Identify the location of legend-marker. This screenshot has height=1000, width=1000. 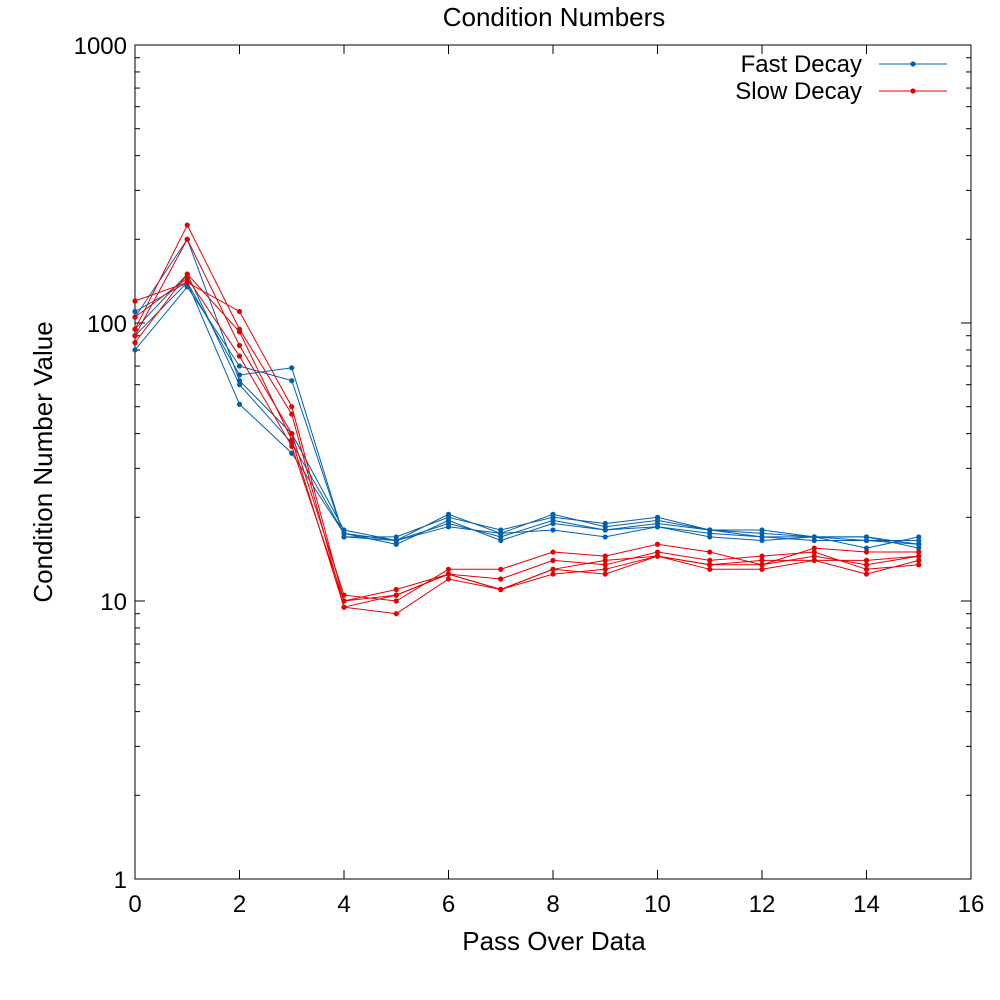
(913, 91).